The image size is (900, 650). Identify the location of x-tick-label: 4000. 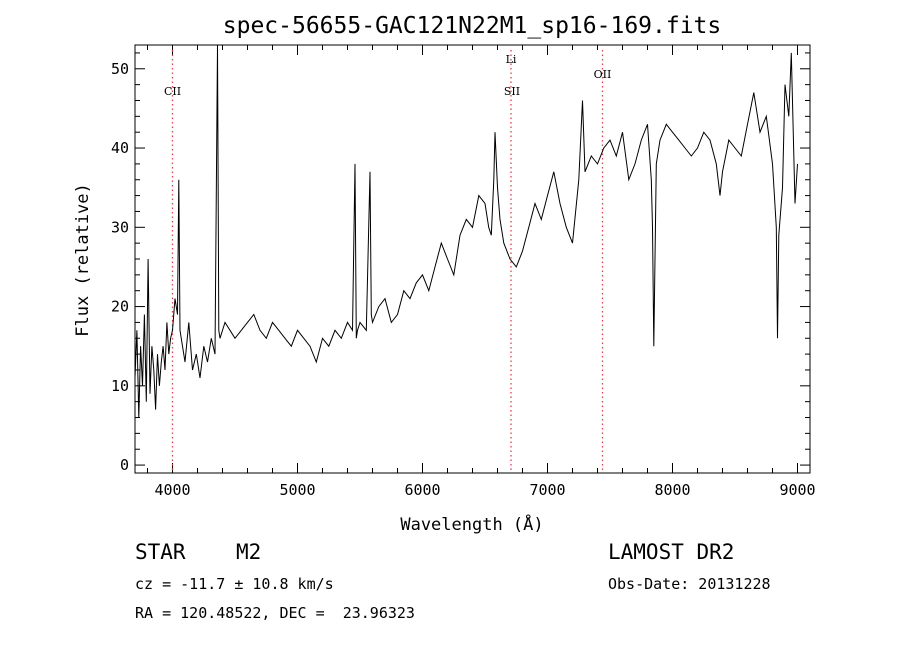
(172, 490).